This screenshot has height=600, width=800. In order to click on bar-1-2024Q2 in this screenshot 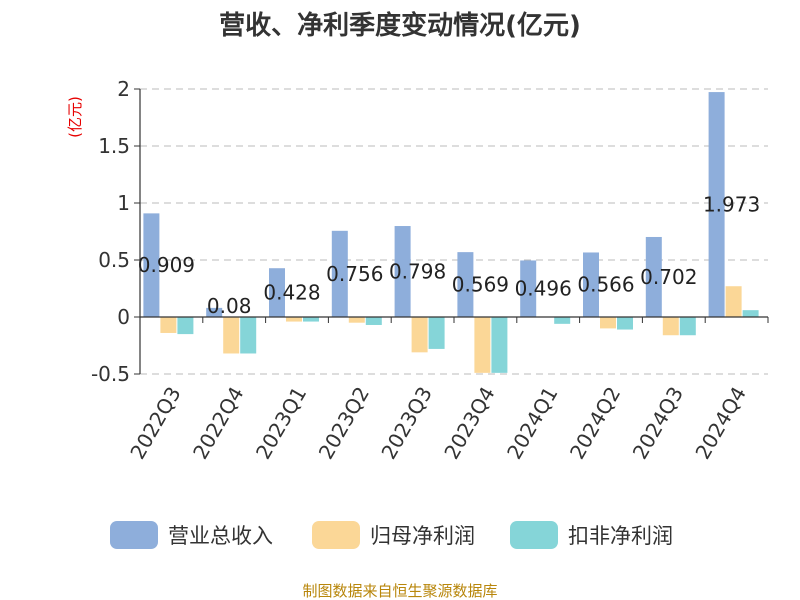, I will do `click(591, 284)`.